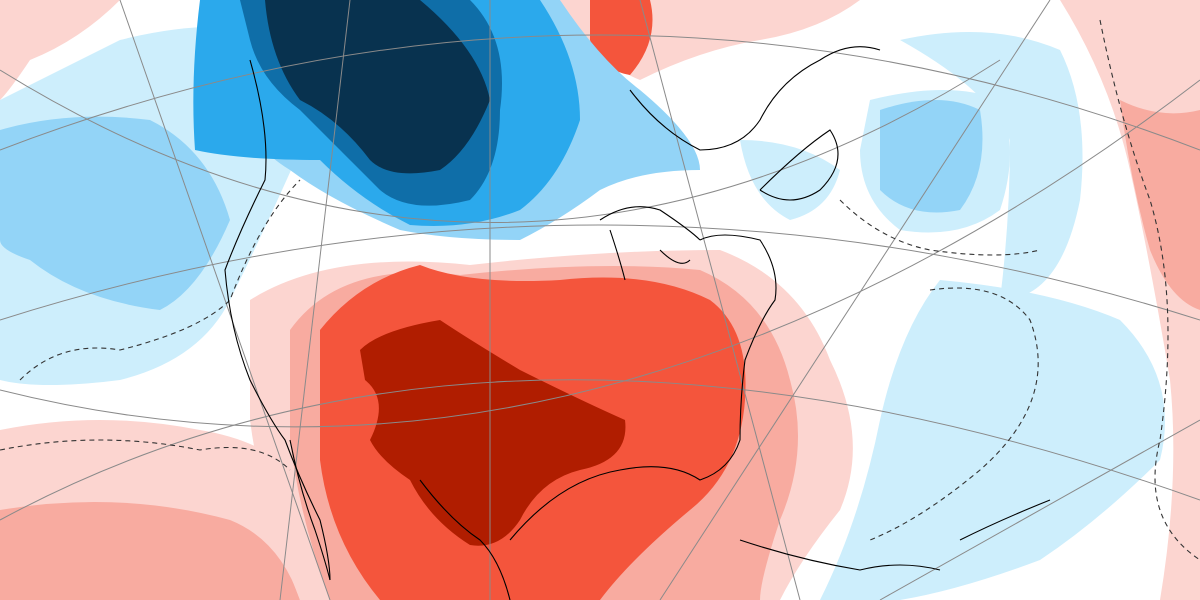 This screenshot has width=1200, height=600. Describe the element at coordinates (799, 165) in the screenshot. I see `labrador` at that location.